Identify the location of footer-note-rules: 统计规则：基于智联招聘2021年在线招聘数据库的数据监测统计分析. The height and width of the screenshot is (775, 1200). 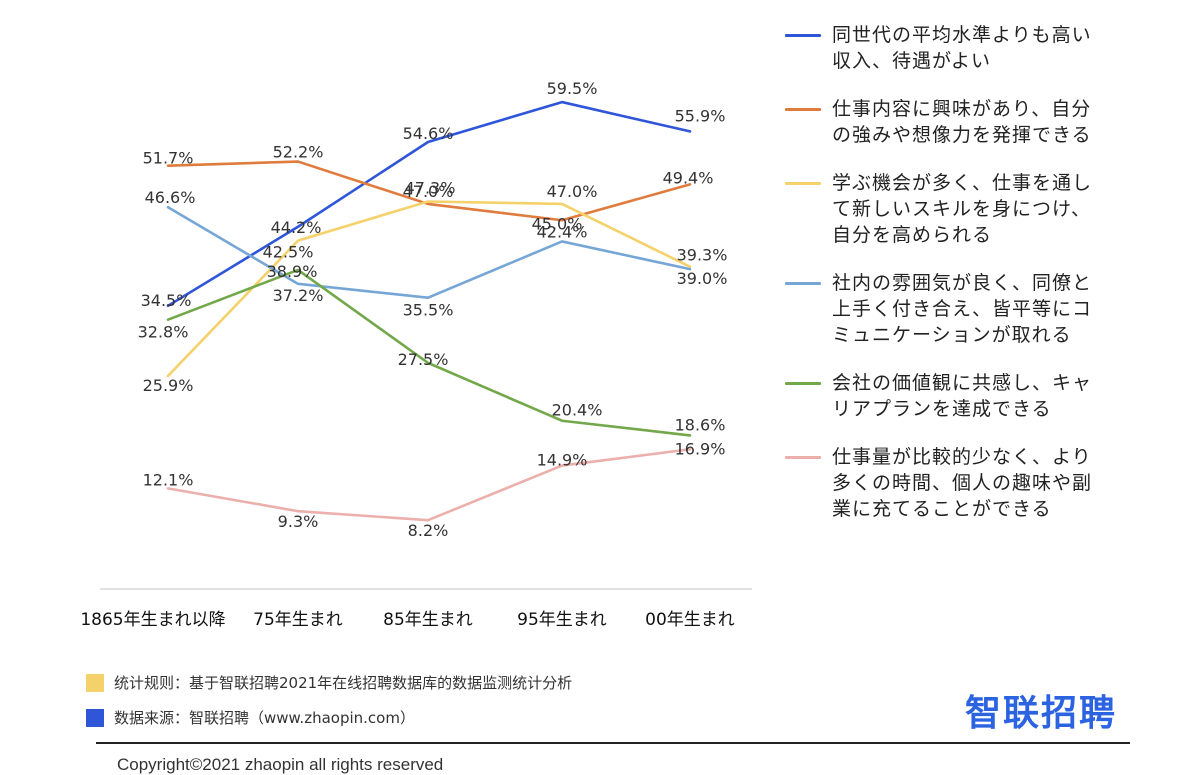
(329, 682).